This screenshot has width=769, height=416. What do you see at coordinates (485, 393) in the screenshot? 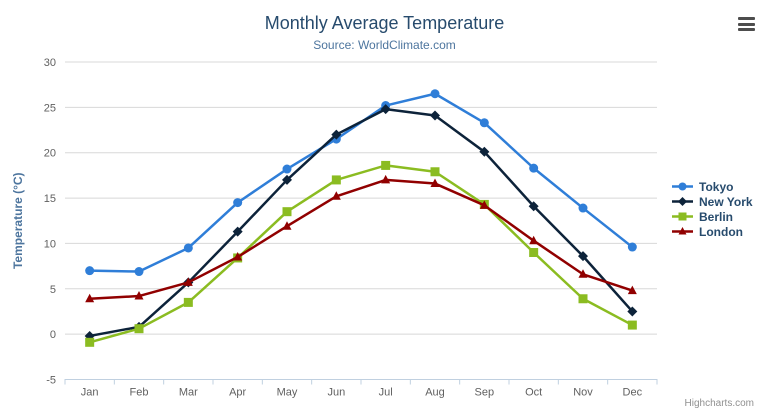
I see `x-axis-label: Sep` at bounding box center [485, 393].